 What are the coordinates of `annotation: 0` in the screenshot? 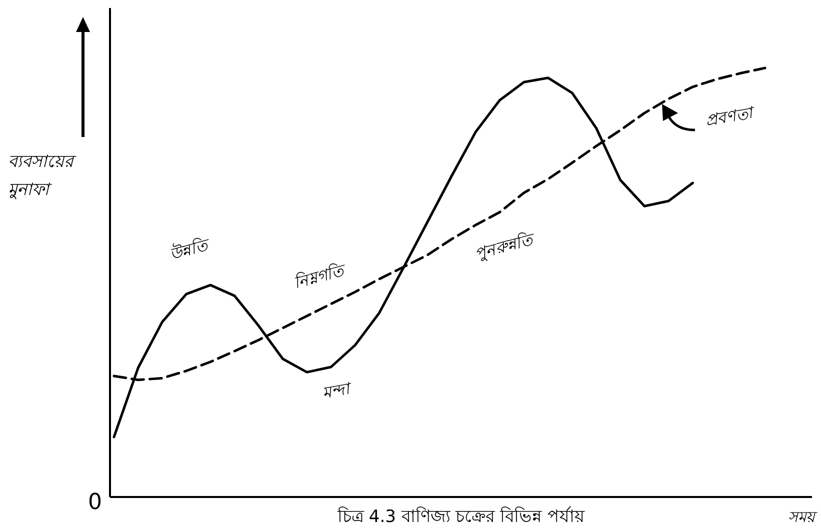 It's located at (95, 502).